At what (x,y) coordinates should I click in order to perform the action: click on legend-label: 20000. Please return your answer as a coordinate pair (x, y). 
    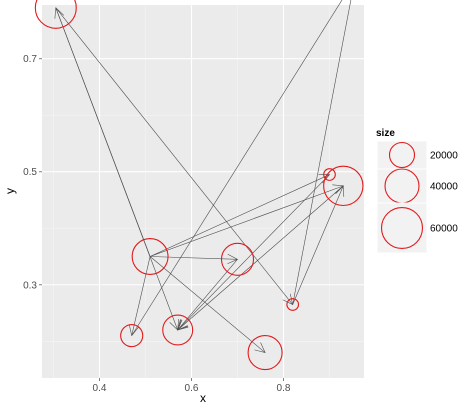
    Looking at the image, I should click on (444, 156).